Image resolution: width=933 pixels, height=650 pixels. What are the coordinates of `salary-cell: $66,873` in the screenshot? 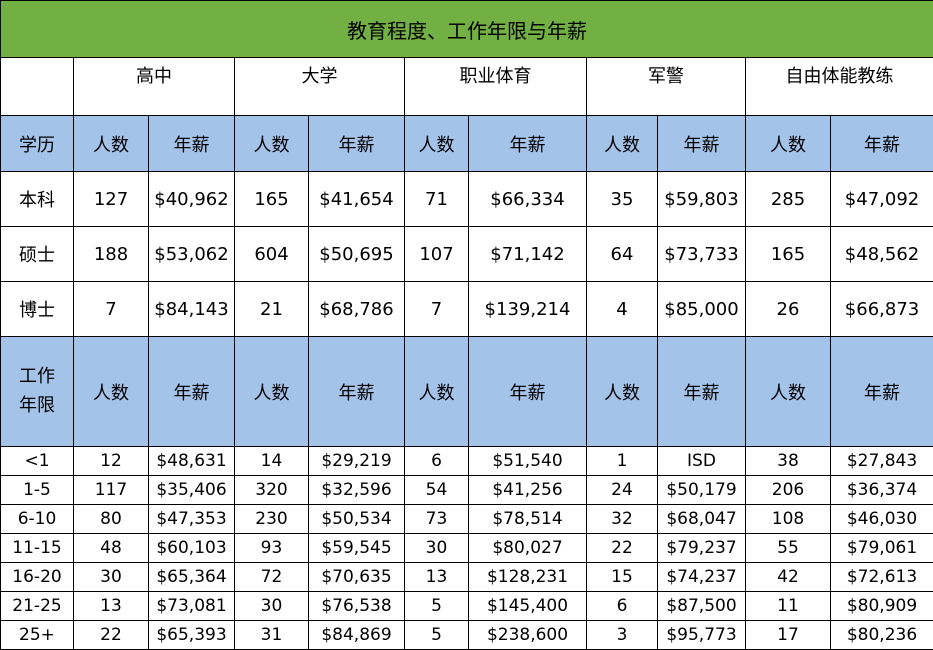 It's located at (882, 309).